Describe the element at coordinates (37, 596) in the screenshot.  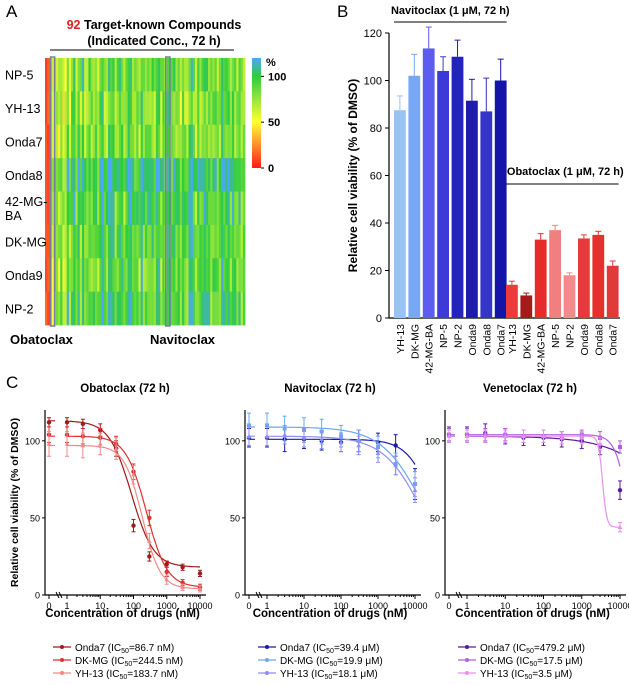
I see `dose-y-tick-label: 0` at that location.